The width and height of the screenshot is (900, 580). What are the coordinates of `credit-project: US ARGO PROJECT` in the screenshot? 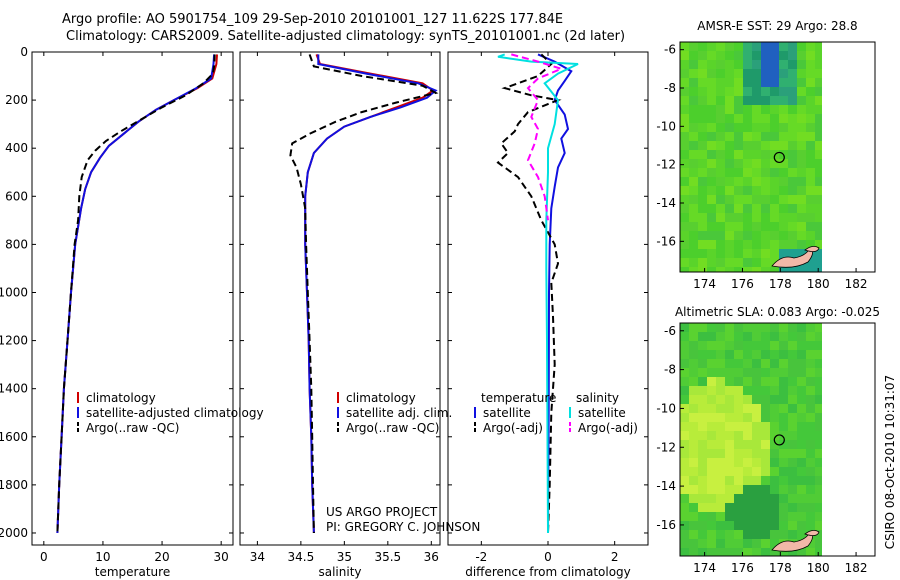 It's located at (382, 512).